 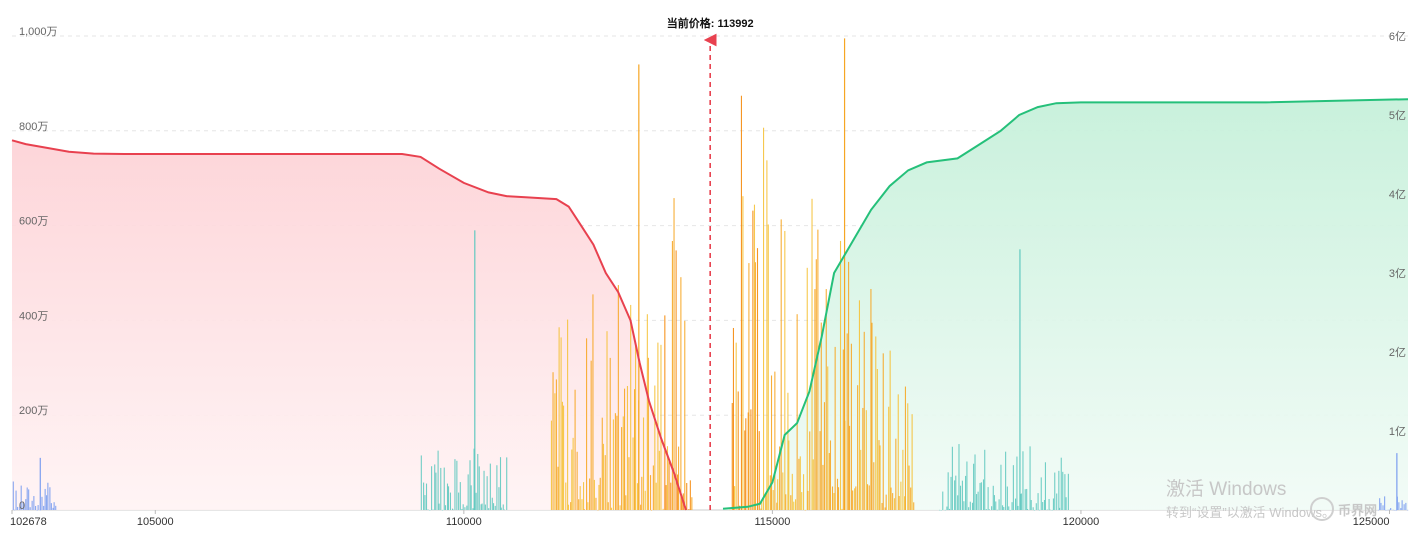 What do you see at coordinates (1020, 380) in the screenshot?
I see `bar-far-asks-teal-peak` at bounding box center [1020, 380].